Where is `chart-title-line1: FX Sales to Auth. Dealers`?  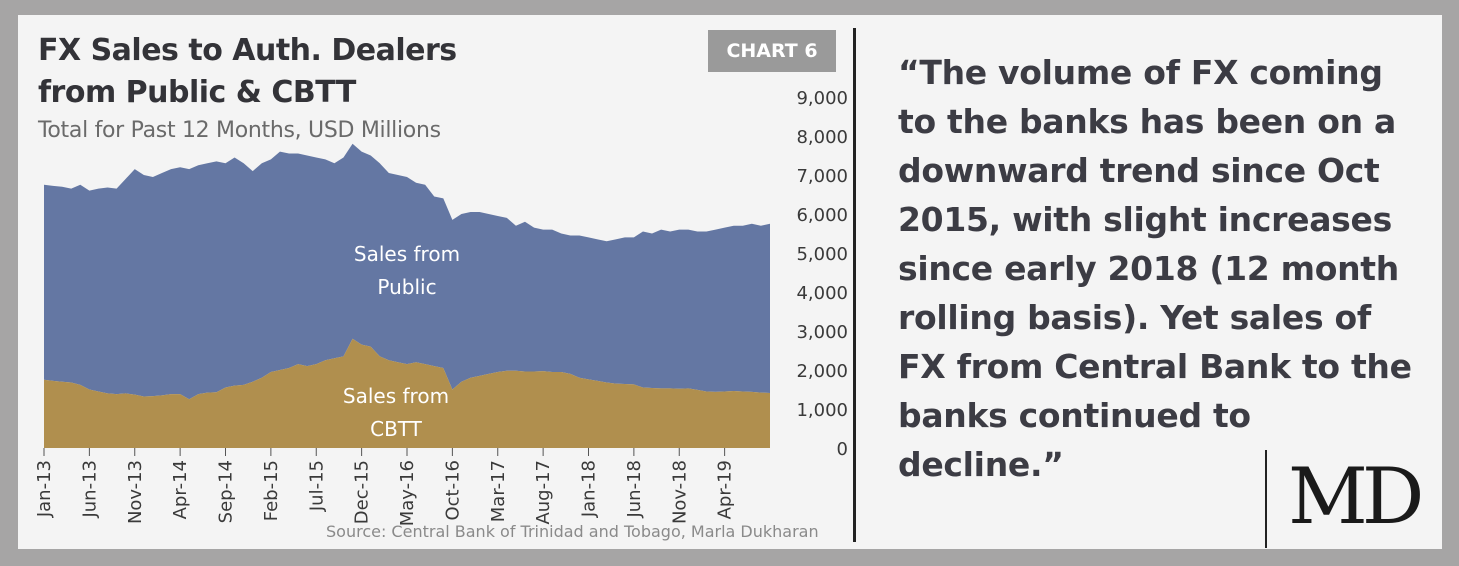
chart-title-line1: FX Sales to Auth. Dealers is located at coordinates (247, 50).